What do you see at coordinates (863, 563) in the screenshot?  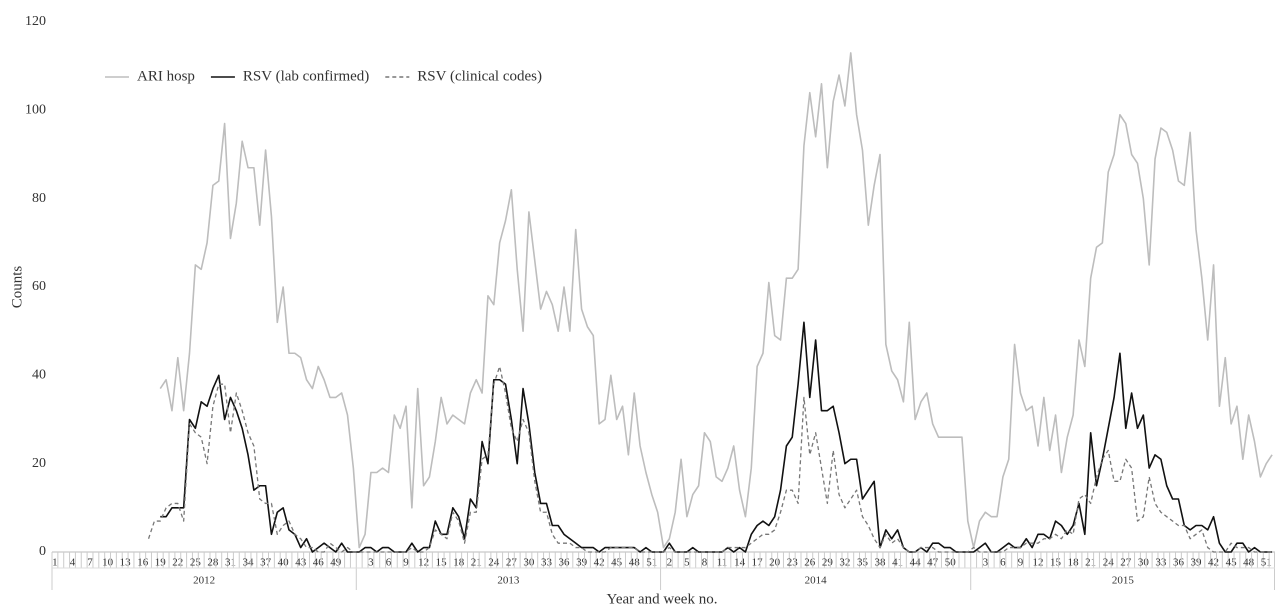 I see `x-tick-label: 35` at bounding box center [863, 563].